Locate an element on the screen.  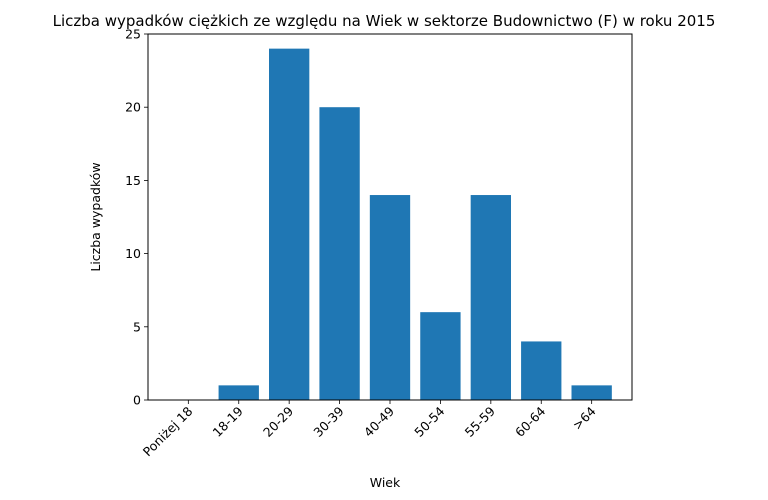
x-tick-label: 50-54 is located at coordinates (429, 421).